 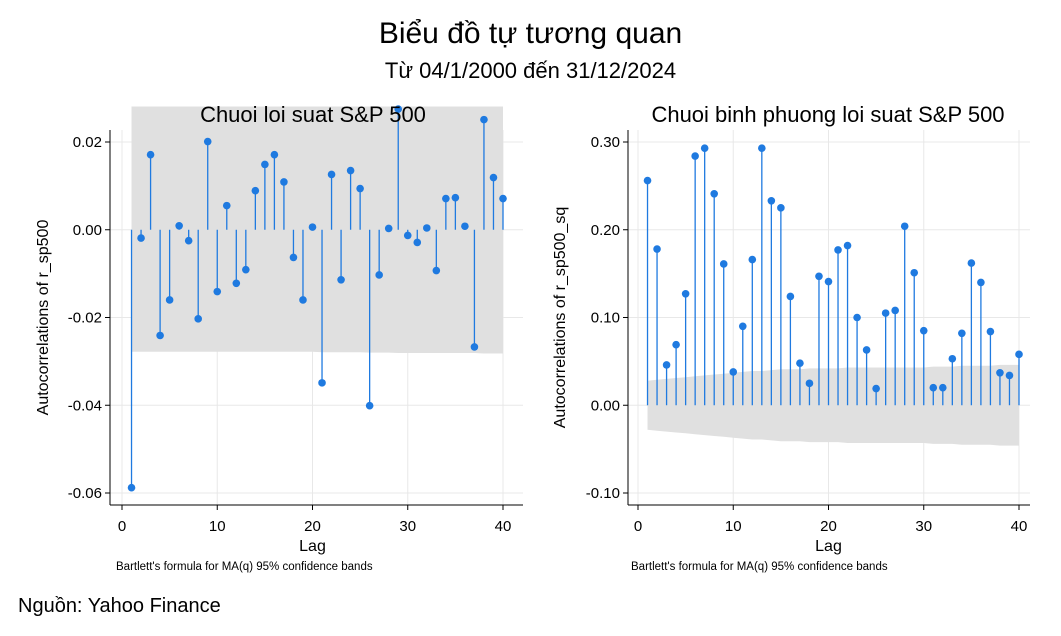 I want to click on y-tick-label: 0.20, so click(x=605, y=230).